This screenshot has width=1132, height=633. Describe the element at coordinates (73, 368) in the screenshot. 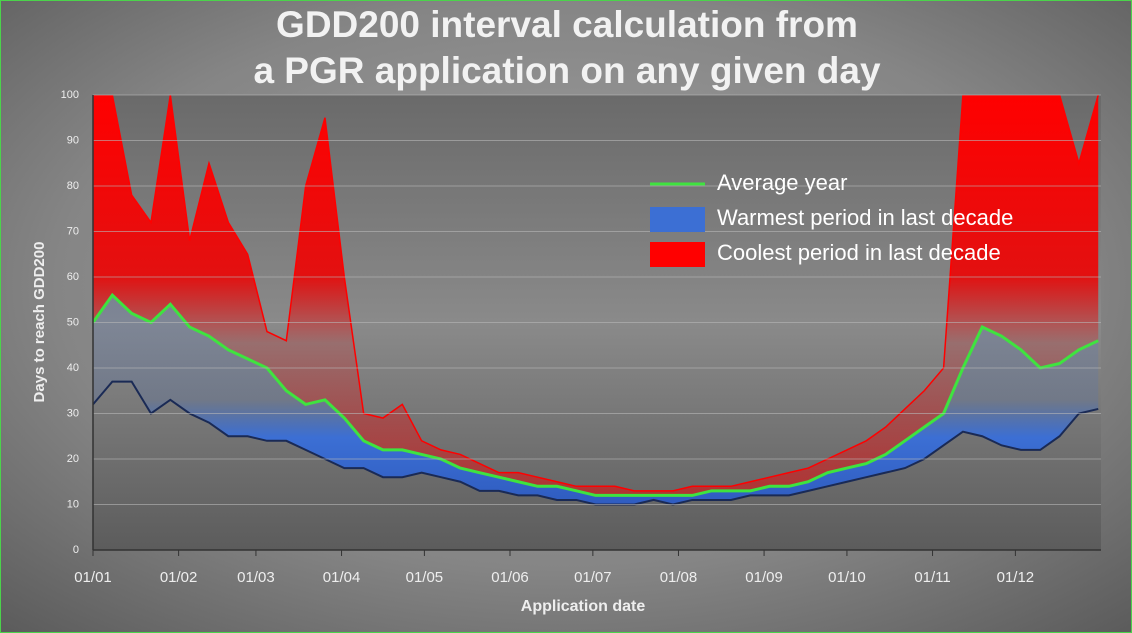

I see `y-tick-label: 40` at that location.